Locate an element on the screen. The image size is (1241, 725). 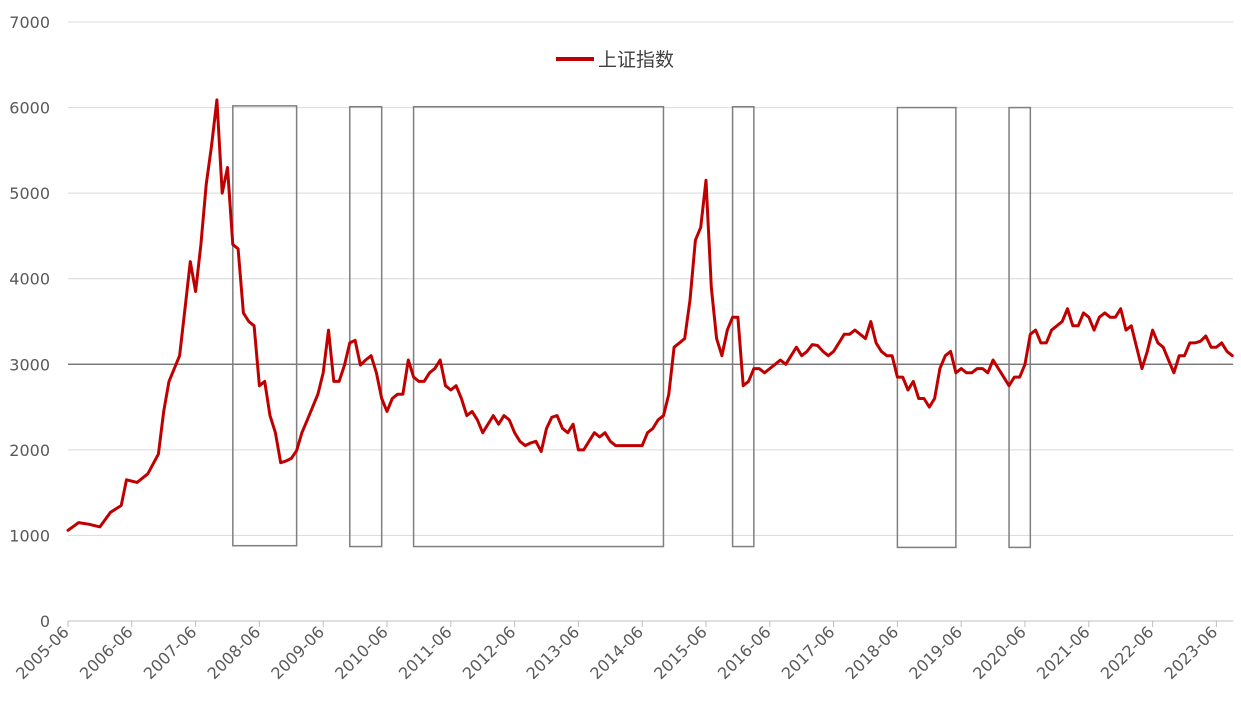
x-tick-label: 2018-06 is located at coordinates (872, 652).